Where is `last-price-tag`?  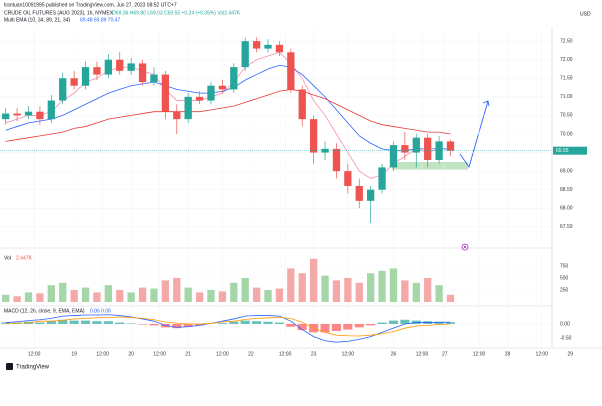
last-price-tag is located at coordinates (570, 150).